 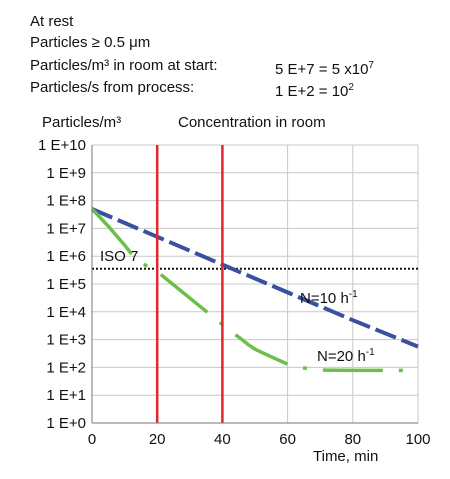 What do you see at coordinates (314, 91) in the screenshot?
I see `process-value: 1 E+2 = 102` at bounding box center [314, 91].